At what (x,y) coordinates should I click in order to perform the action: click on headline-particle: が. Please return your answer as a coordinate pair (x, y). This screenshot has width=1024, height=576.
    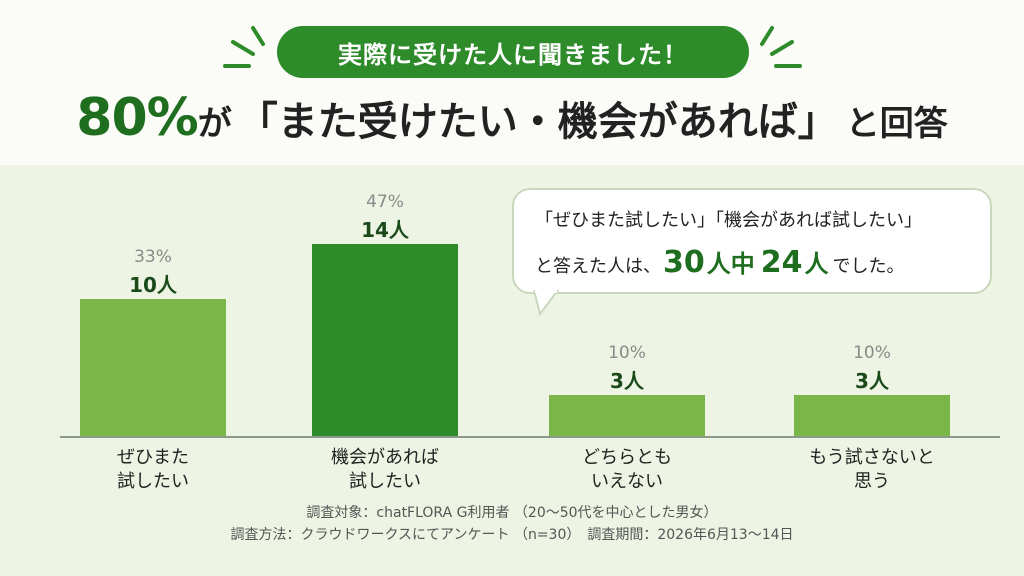
    Looking at the image, I should click on (214, 124).